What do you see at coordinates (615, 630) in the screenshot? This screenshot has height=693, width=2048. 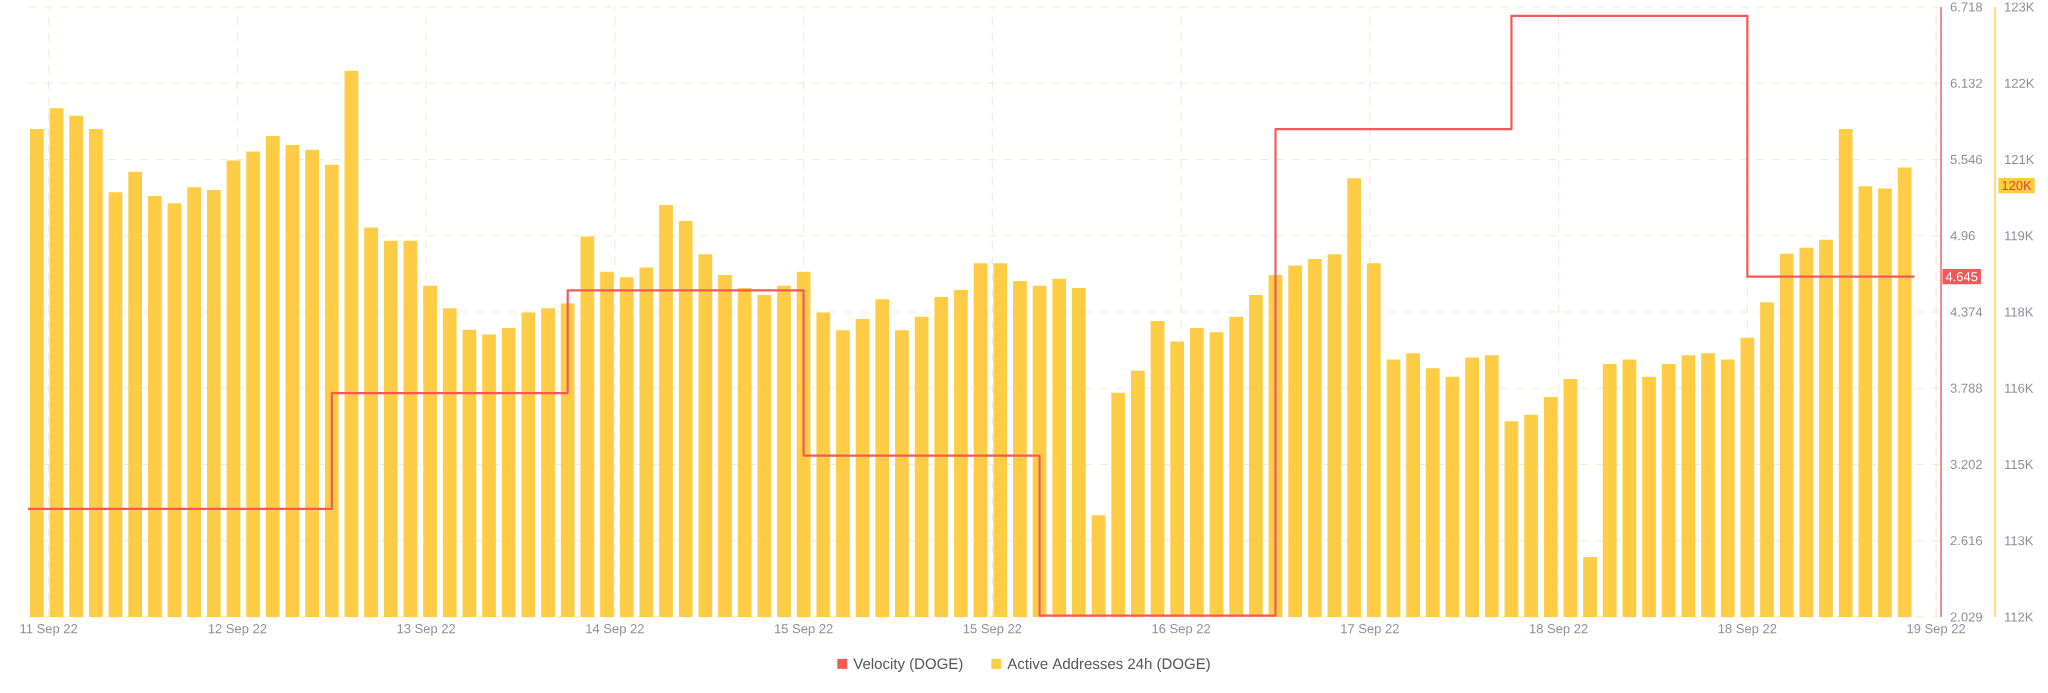 I see `x-tick-label: 14 Sep 22` at bounding box center [615, 630].